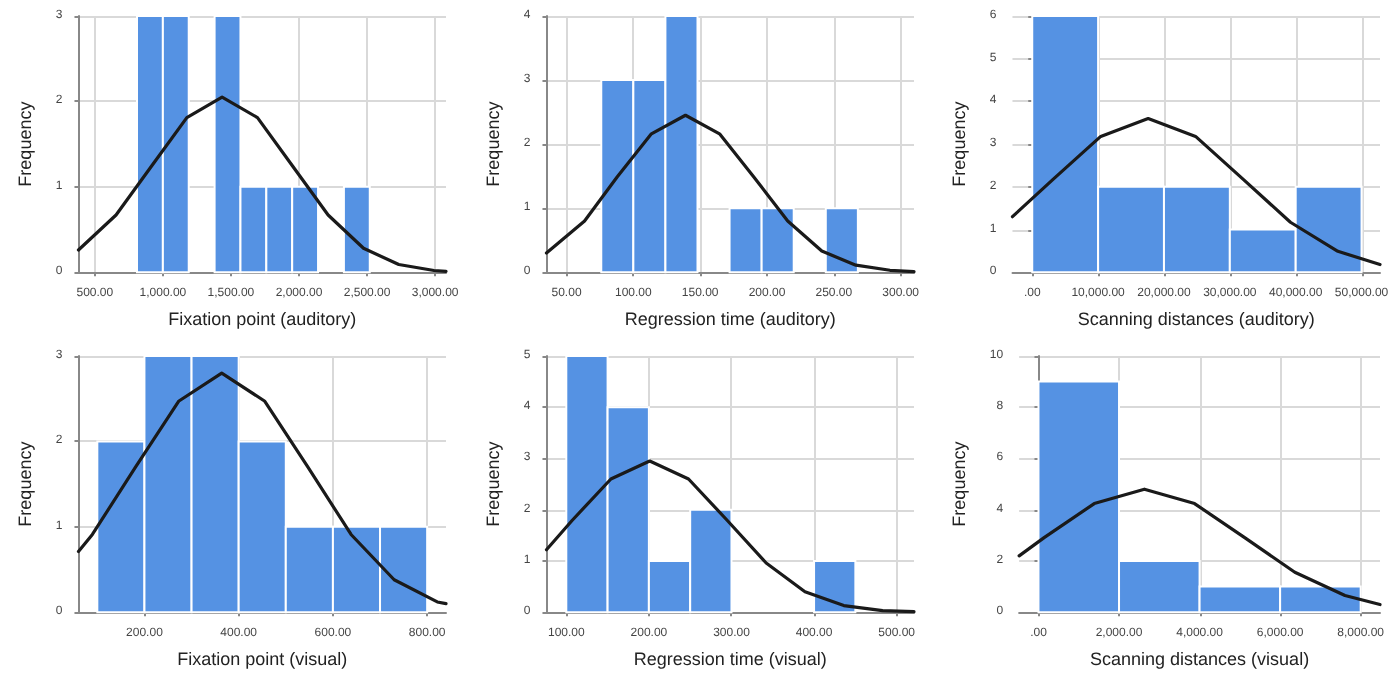  I want to click on x-axis-title: Fixation point (auditory), so click(262, 319).